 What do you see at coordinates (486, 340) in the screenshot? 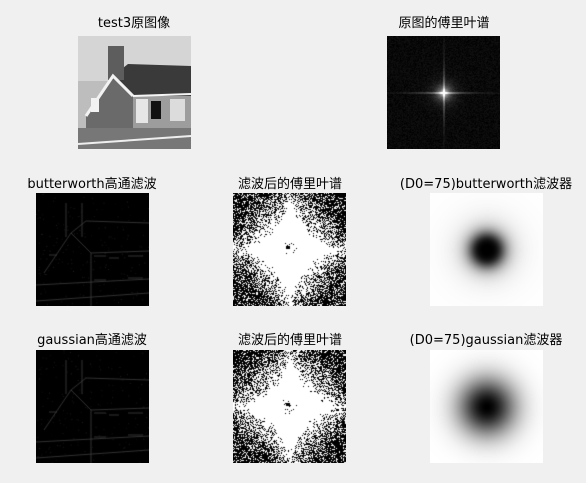
I see `gaussian-filter-title: (D0=75)gaussian滤波器` at bounding box center [486, 340].